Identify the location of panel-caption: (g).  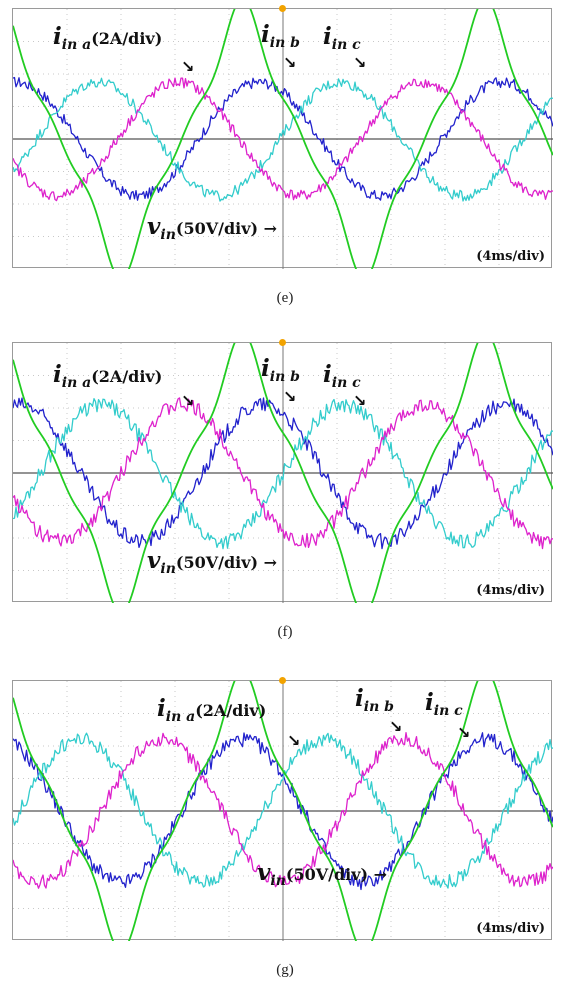
(285, 970).